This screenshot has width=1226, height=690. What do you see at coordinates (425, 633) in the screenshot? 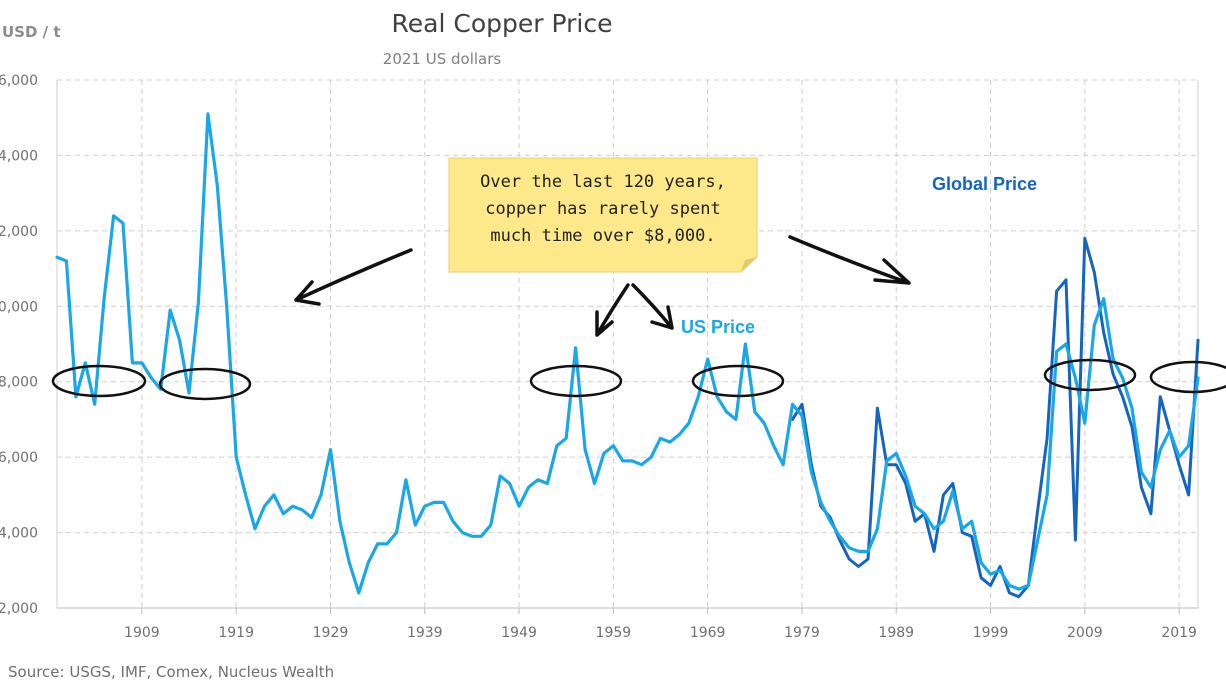
I see `x-tick-label: 1939` at bounding box center [425, 633].